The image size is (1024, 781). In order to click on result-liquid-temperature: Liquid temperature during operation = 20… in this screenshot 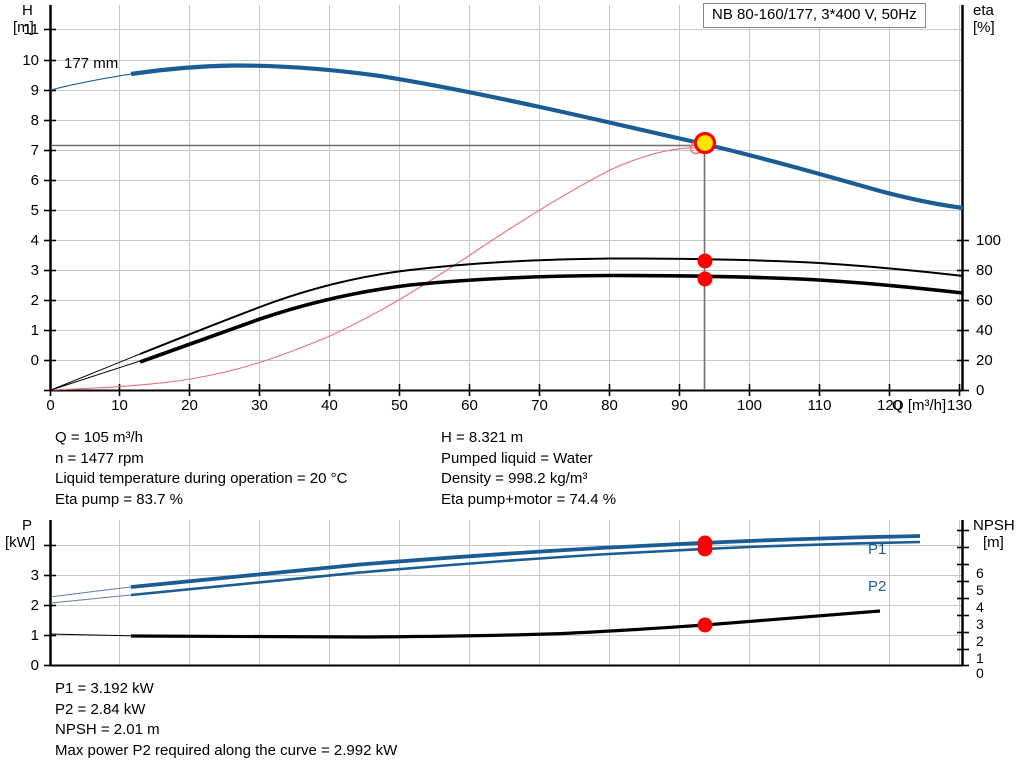, I will do `click(201, 478)`.